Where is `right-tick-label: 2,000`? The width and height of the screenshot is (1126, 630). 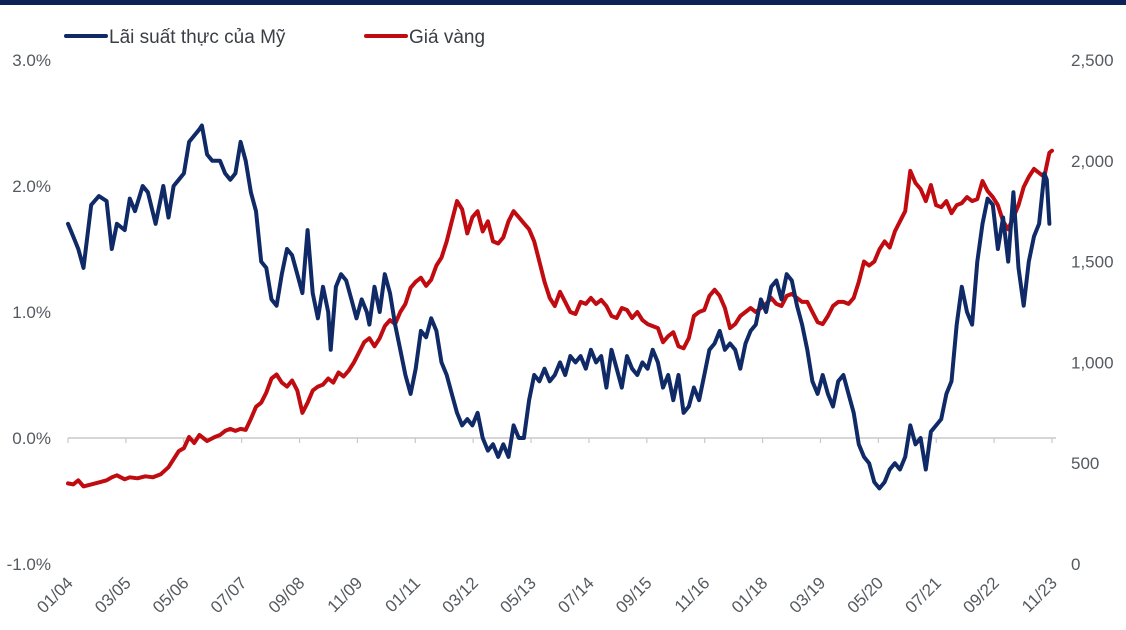
right-tick-label: 2,000 is located at coordinates (1092, 161).